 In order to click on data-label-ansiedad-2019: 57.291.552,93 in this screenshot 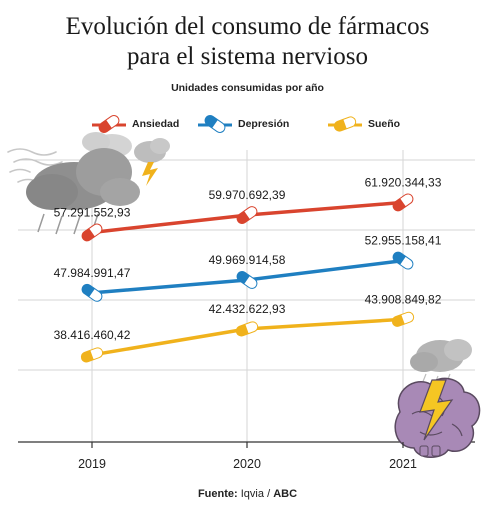, I will do `click(92, 212)`.